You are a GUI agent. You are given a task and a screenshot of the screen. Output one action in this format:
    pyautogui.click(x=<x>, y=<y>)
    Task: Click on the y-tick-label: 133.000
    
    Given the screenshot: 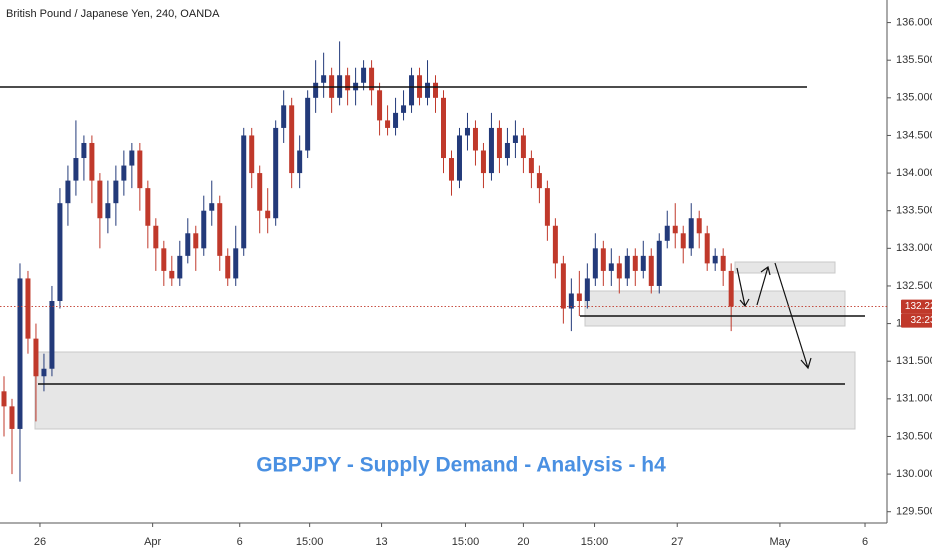 What is the action you would take?
    pyautogui.click(x=914, y=248)
    